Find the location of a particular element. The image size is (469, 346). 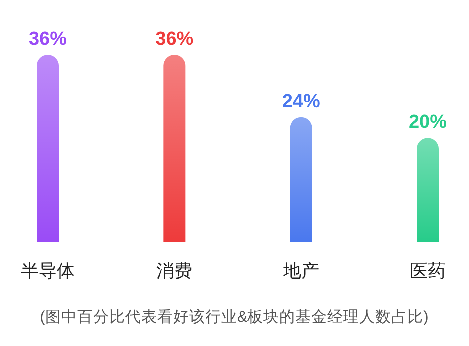

data-label: 24% is located at coordinates (301, 101).